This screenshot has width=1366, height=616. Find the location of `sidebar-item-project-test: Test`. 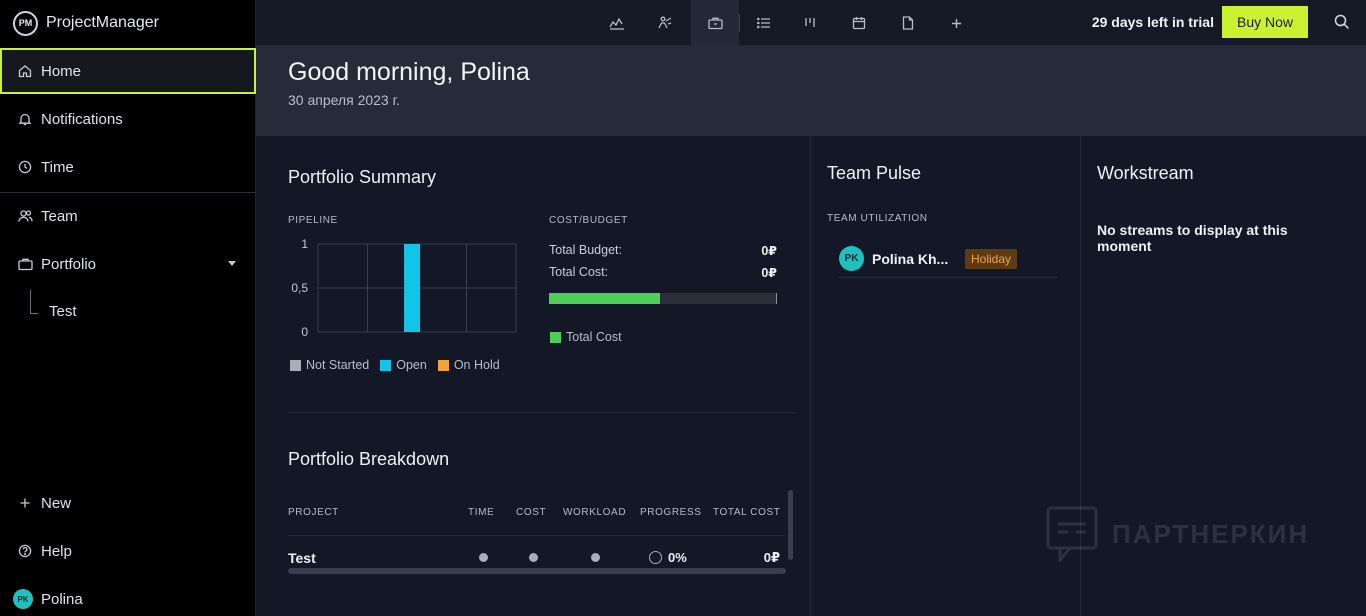

sidebar-item-project-test: Test is located at coordinates (128, 311).